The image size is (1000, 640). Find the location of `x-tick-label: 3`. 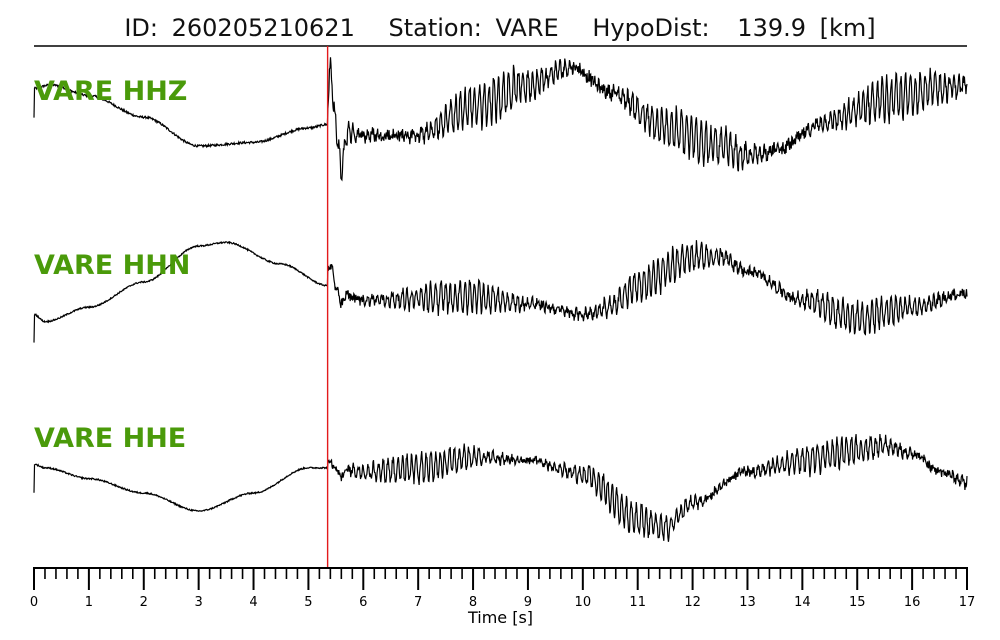

x-tick-label: 3 is located at coordinates (199, 602).